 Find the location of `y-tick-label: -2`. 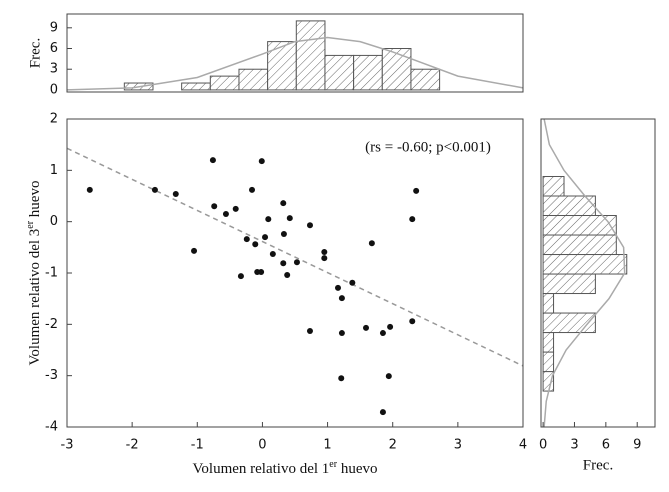

y-tick-label: -2 is located at coordinates (51, 324).